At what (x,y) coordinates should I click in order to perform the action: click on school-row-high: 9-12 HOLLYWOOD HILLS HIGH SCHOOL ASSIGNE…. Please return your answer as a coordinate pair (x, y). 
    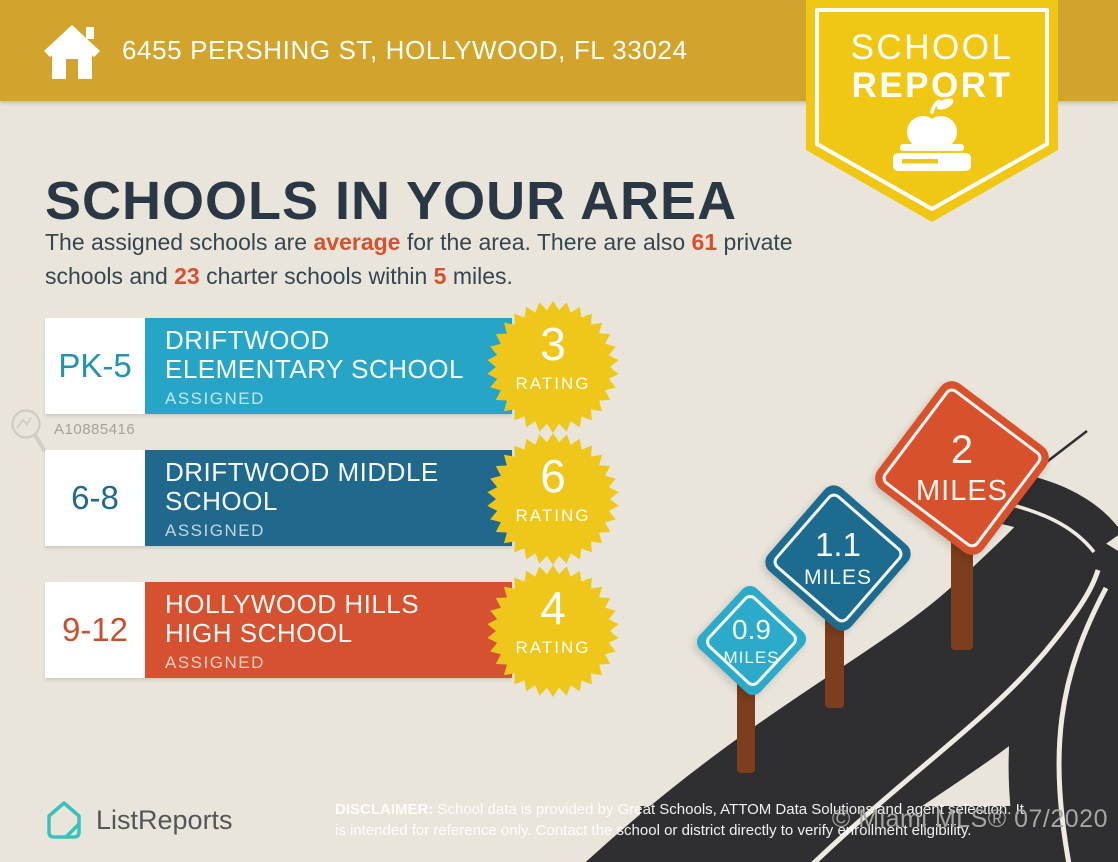
    Looking at the image, I should click on (332, 631).